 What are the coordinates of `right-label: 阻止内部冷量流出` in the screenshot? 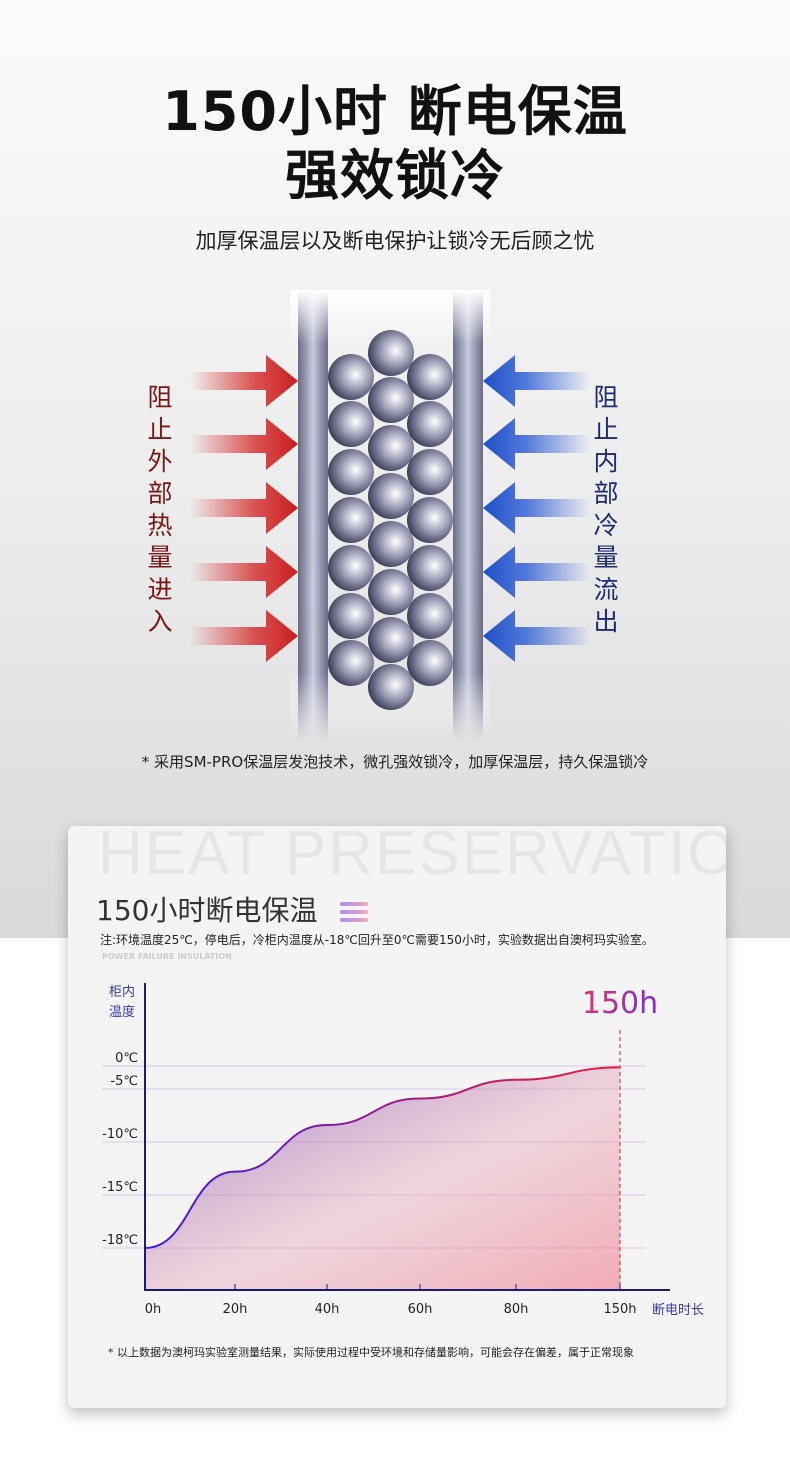 It's located at (606, 510).